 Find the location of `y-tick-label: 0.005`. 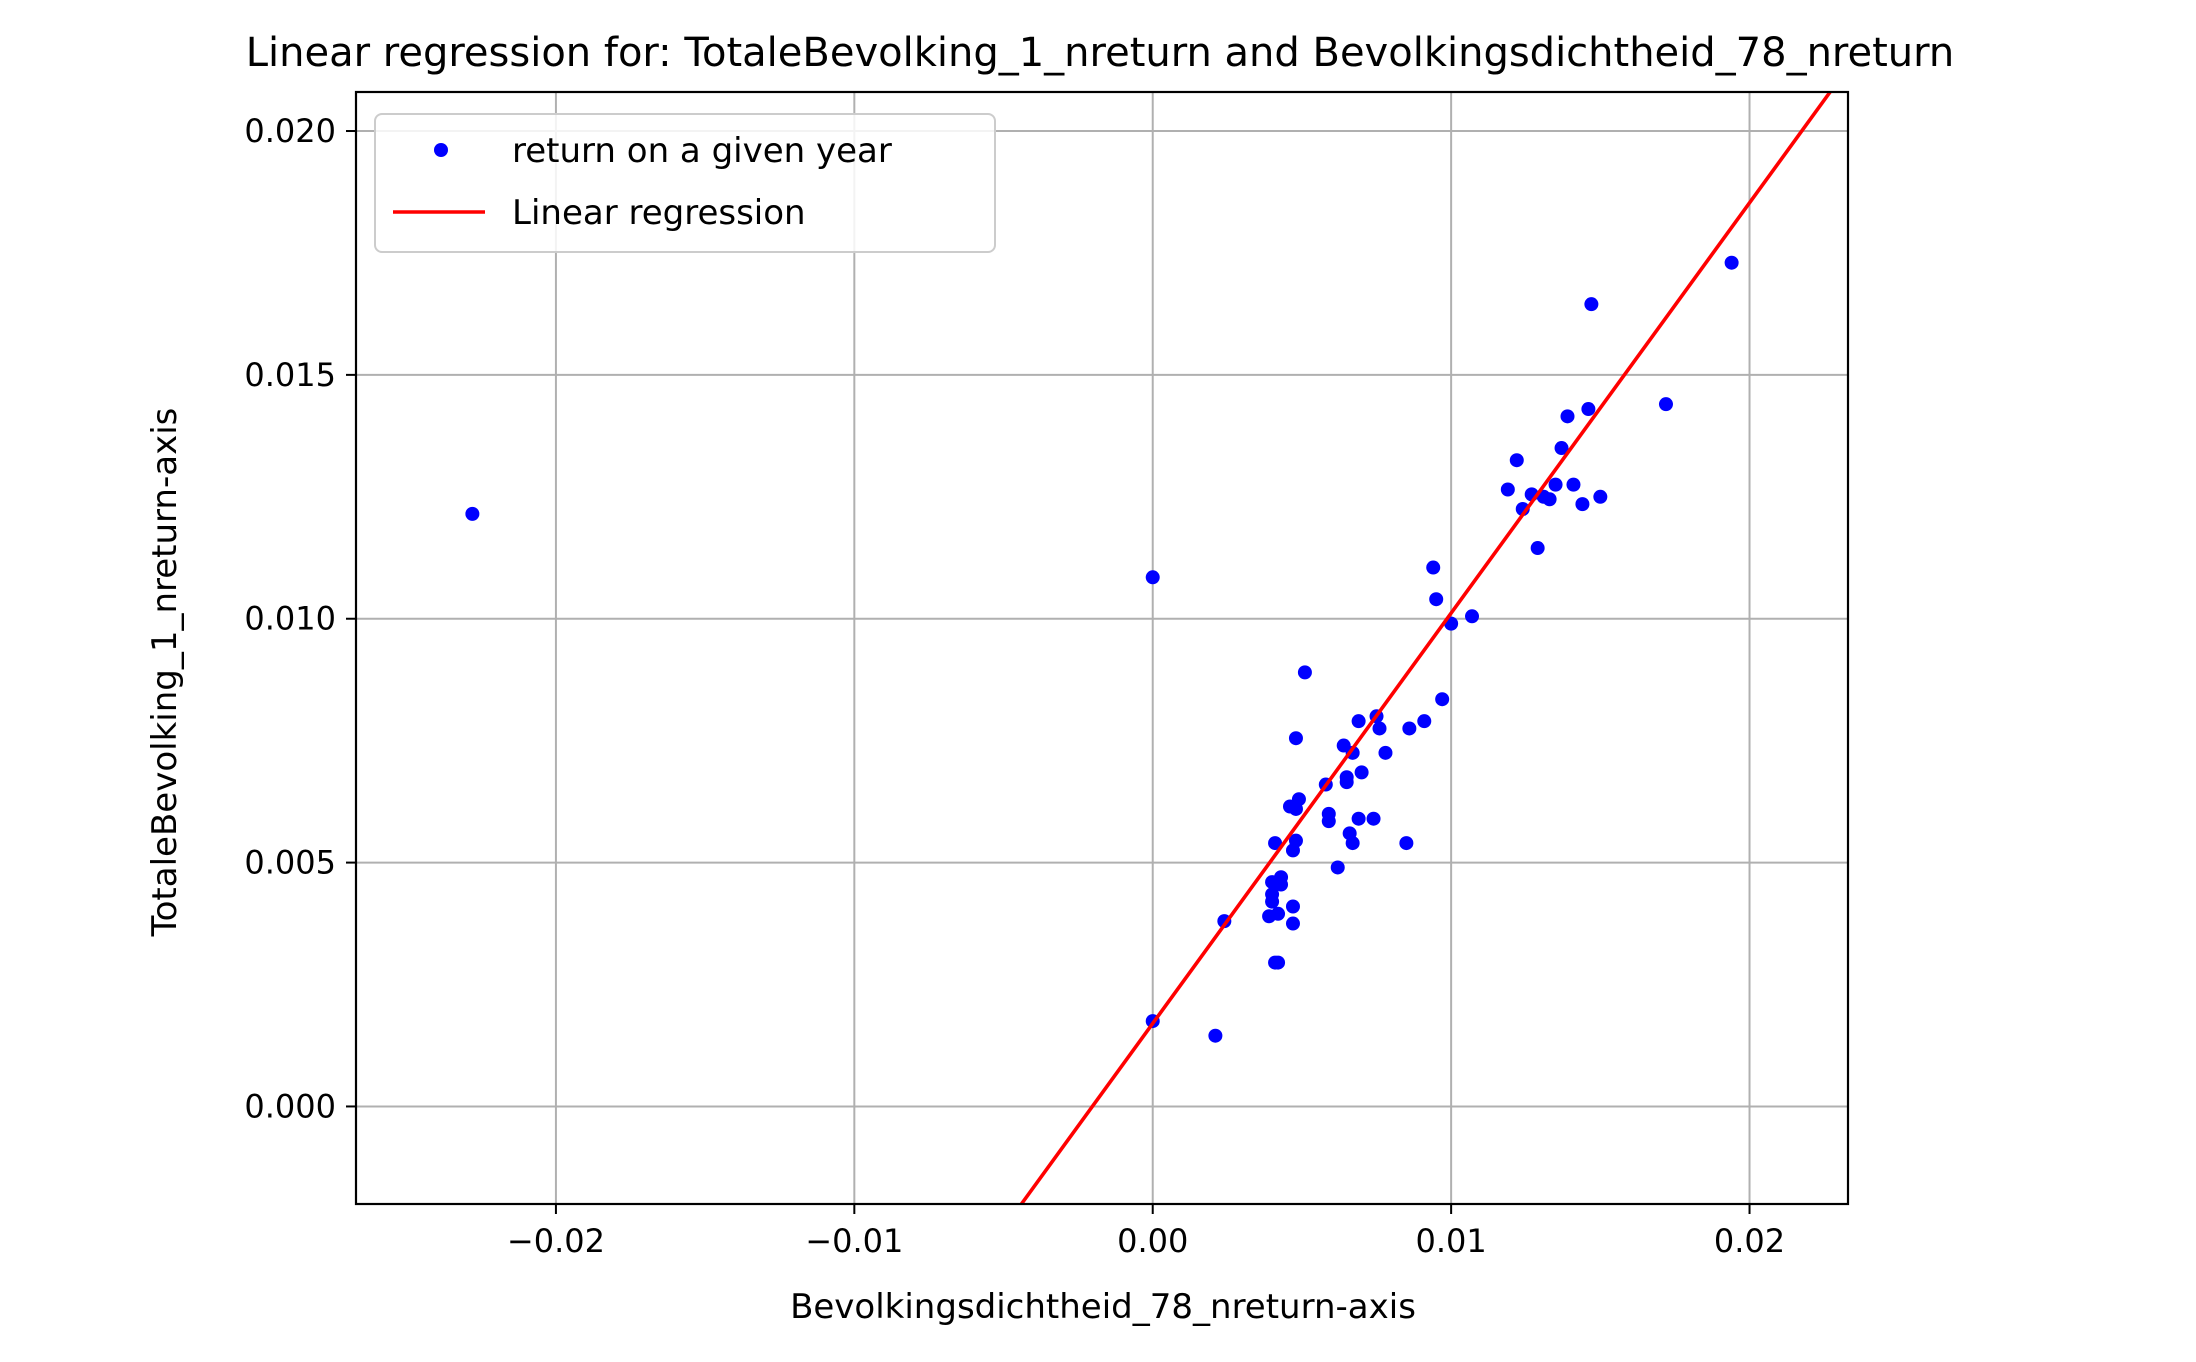

y-tick-label: 0.005 is located at coordinates (290, 863).